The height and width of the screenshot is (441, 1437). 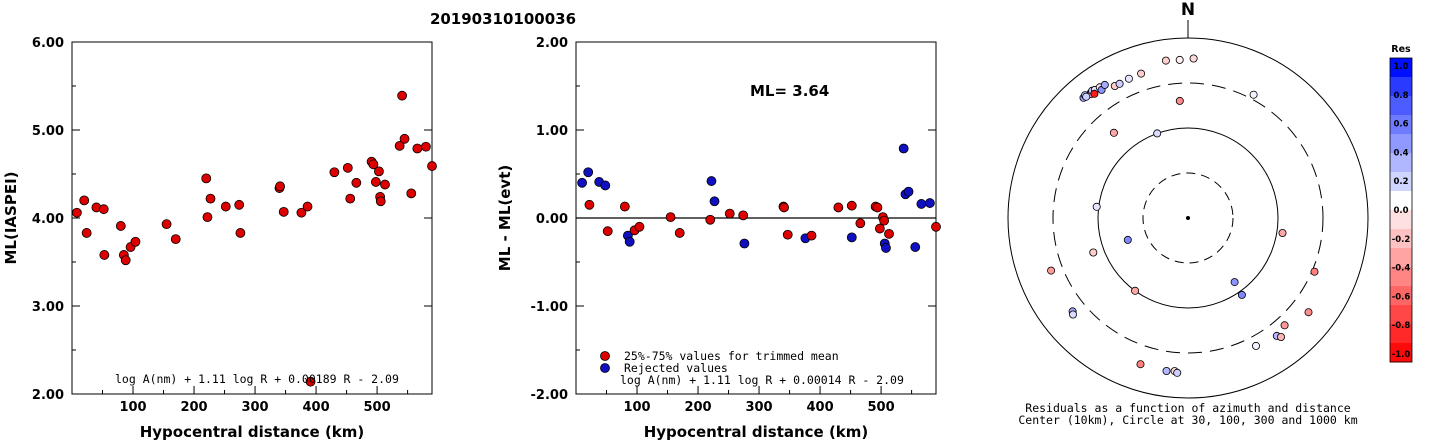 I want to click on colorbar-tick-label: -0.2, so click(x=1401, y=240).